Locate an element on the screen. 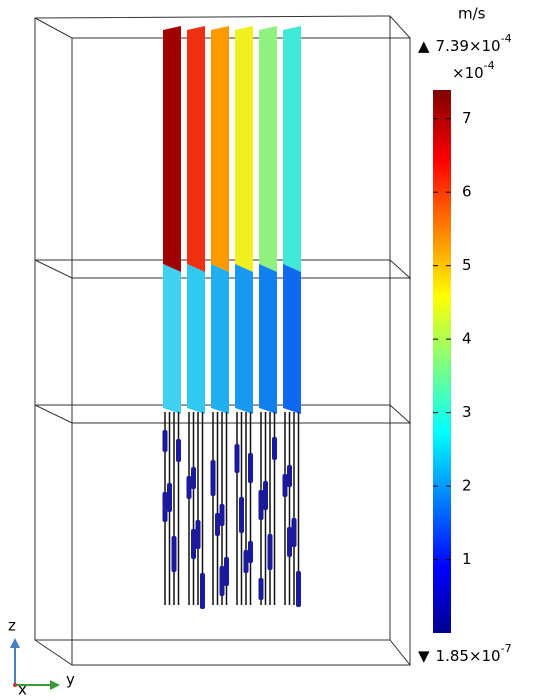 Image resolution: width=550 pixels, height=700 pixels. x-label: x is located at coordinates (22, 690).